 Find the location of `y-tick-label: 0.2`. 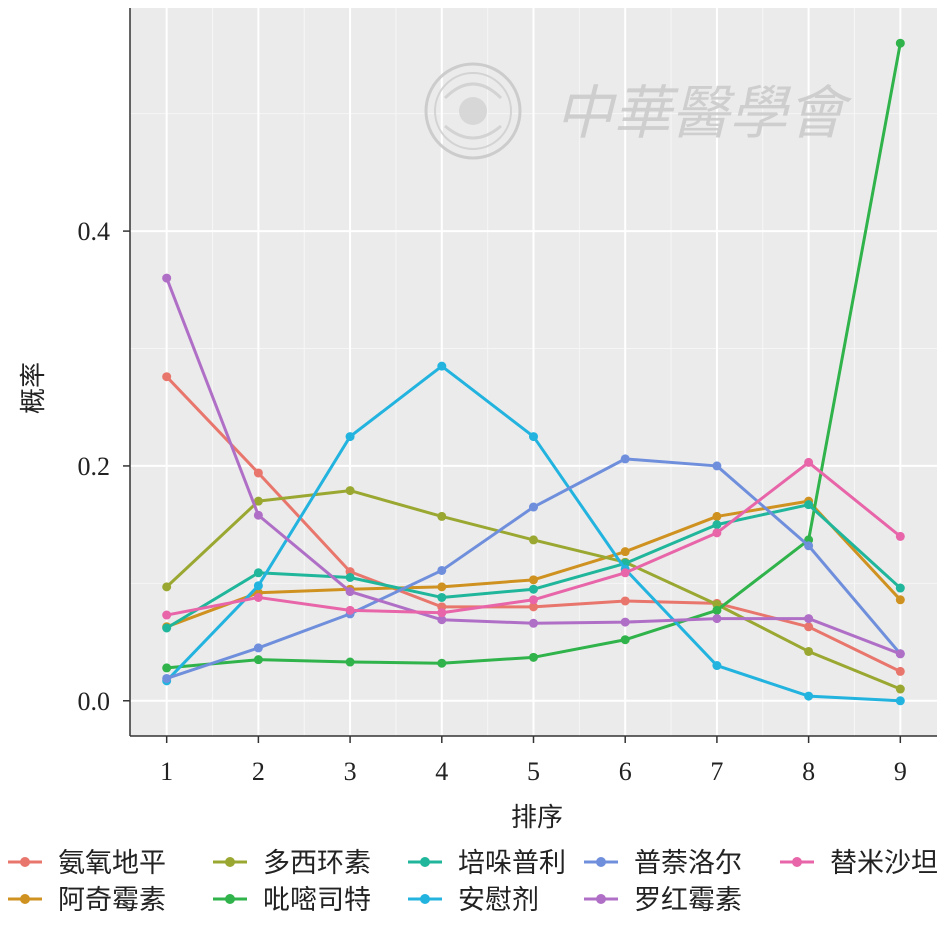

y-tick-label: 0.2 is located at coordinates (94, 466).